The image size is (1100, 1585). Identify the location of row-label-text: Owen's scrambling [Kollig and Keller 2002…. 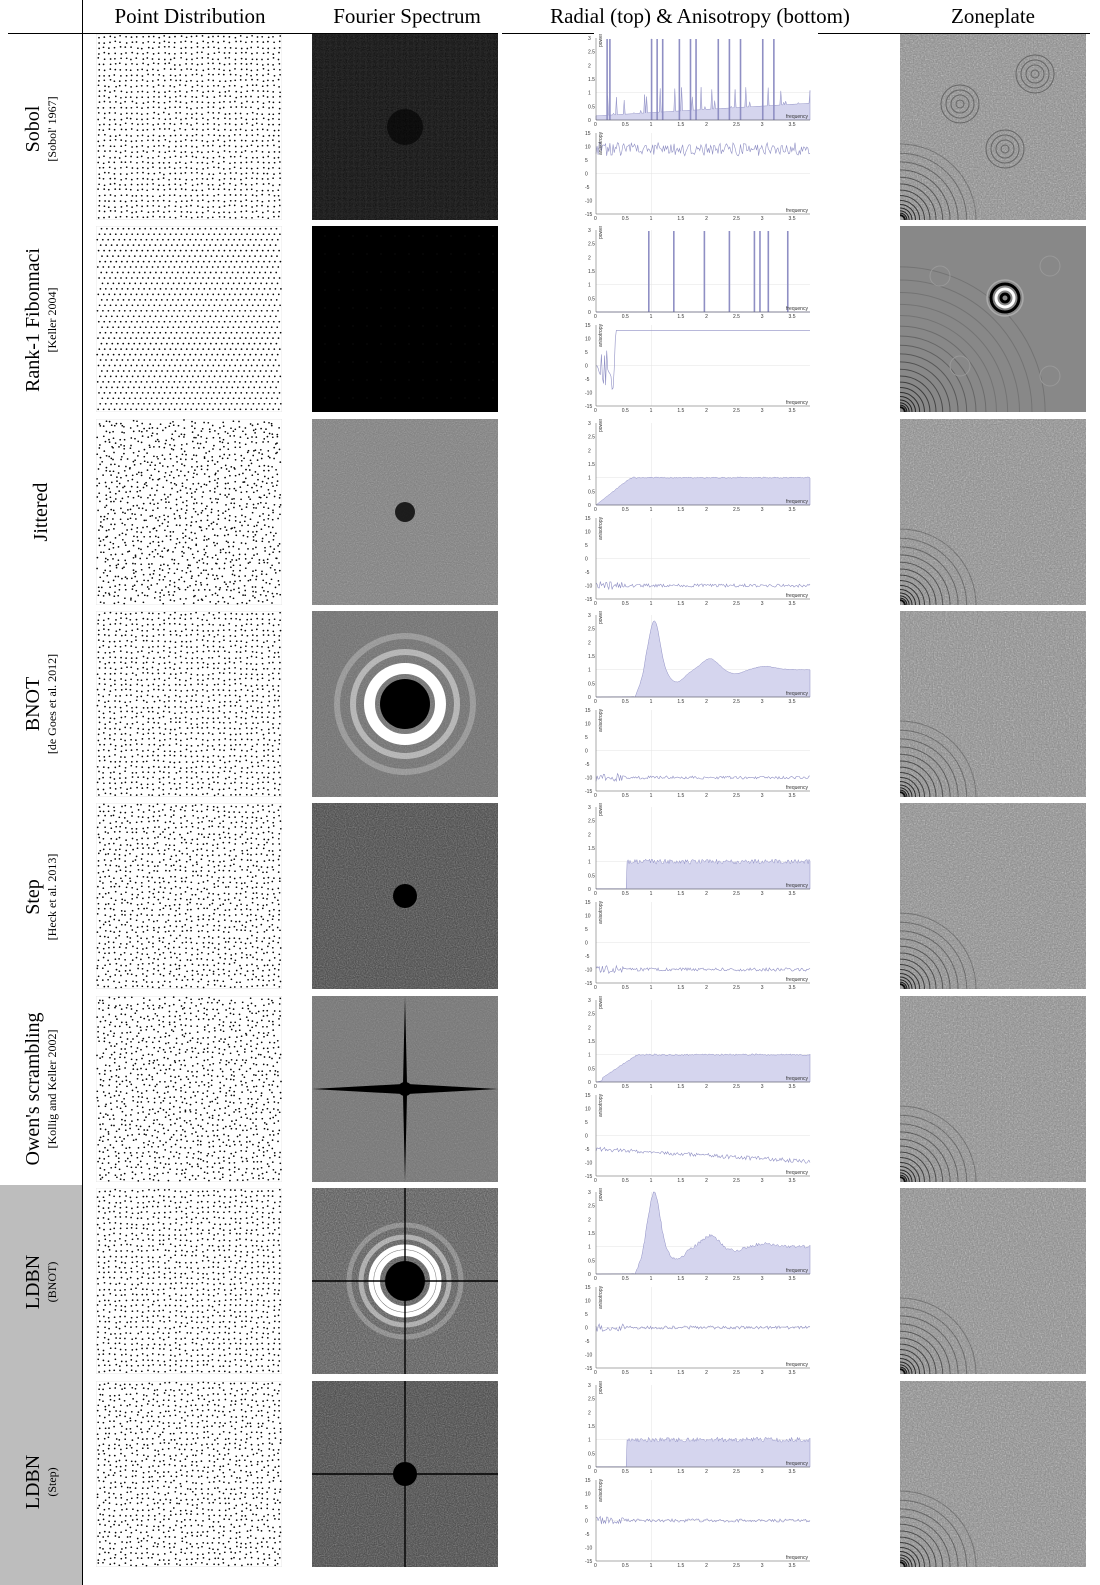
(41, 1088).